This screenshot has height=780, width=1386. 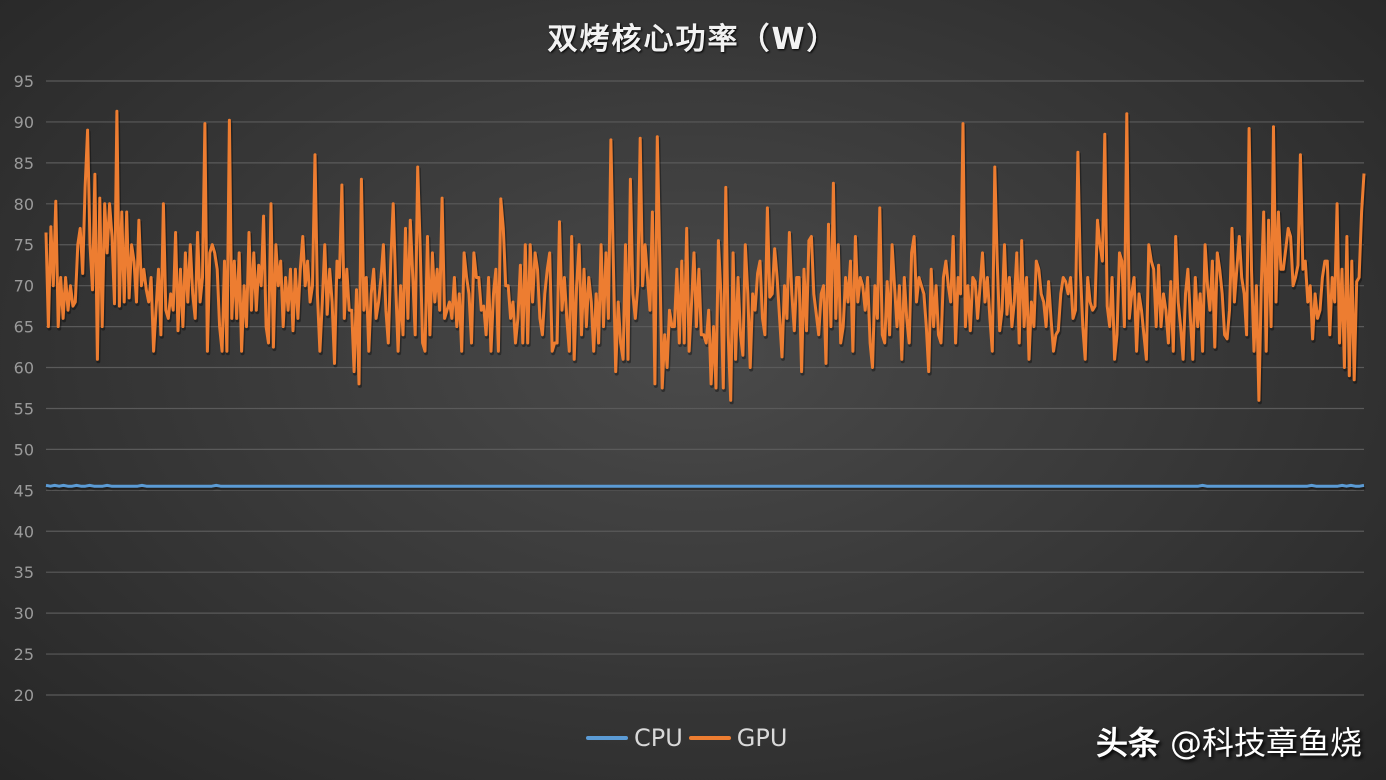 What do you see at coordinates (658, 738) in the screenshot?
I see `legend-label-cpu: CPU` at bounding box center [658, 738].